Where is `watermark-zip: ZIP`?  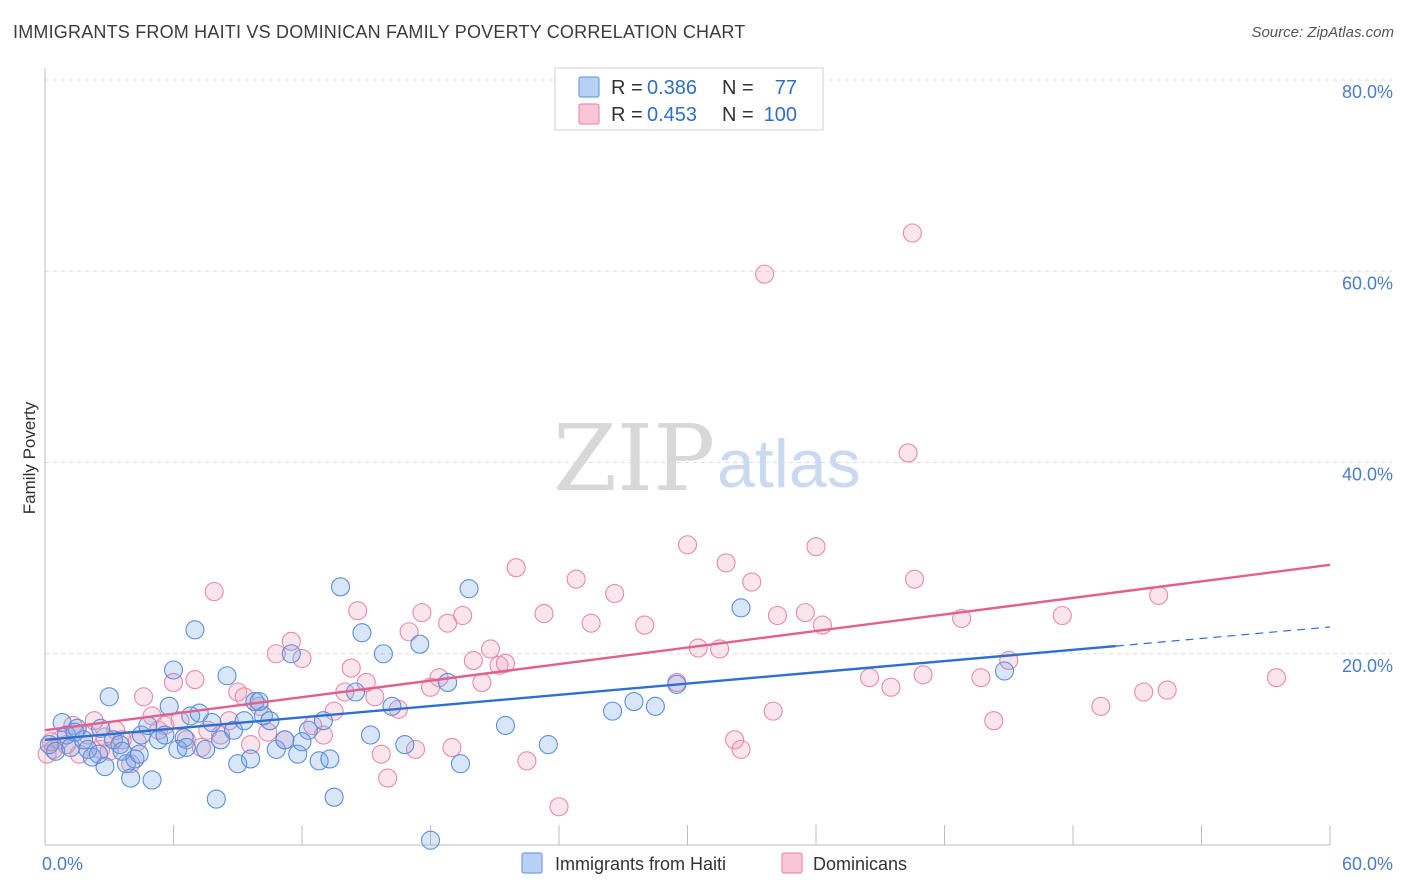 watermark-zip: ZIP is located at coordinates (634, 458).